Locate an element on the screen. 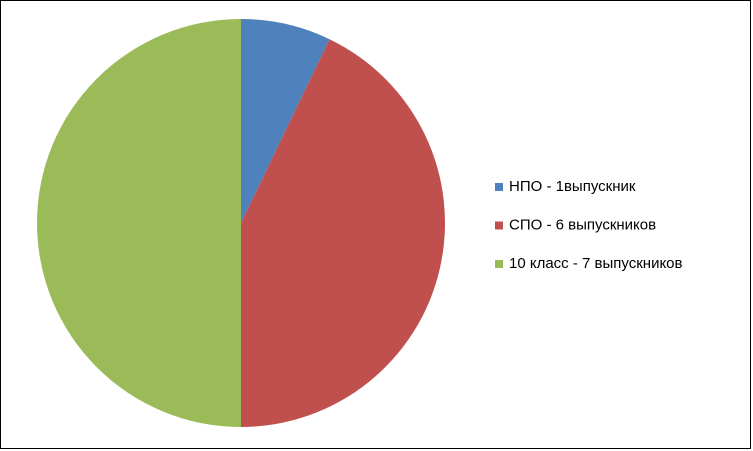 This screenshot has height=451, width=753. legend-label: 10 класс - 7 выпускников is located at coordinates (596, 263).